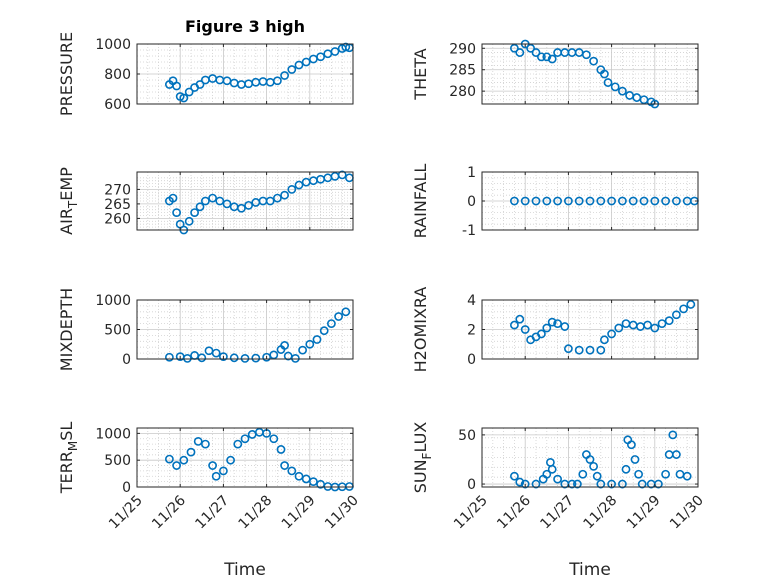 The image size is (778, 583). Describe the element at coordinates (117, 75) in the screenshot. I see `y-tick-label: 800` at that location.